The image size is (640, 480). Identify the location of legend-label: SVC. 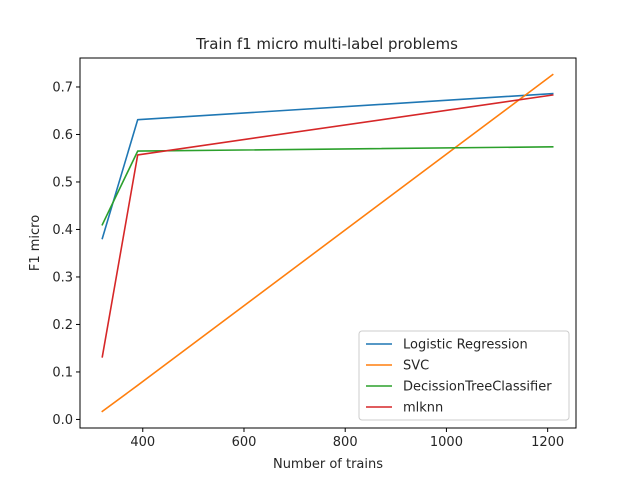
(416, 366).